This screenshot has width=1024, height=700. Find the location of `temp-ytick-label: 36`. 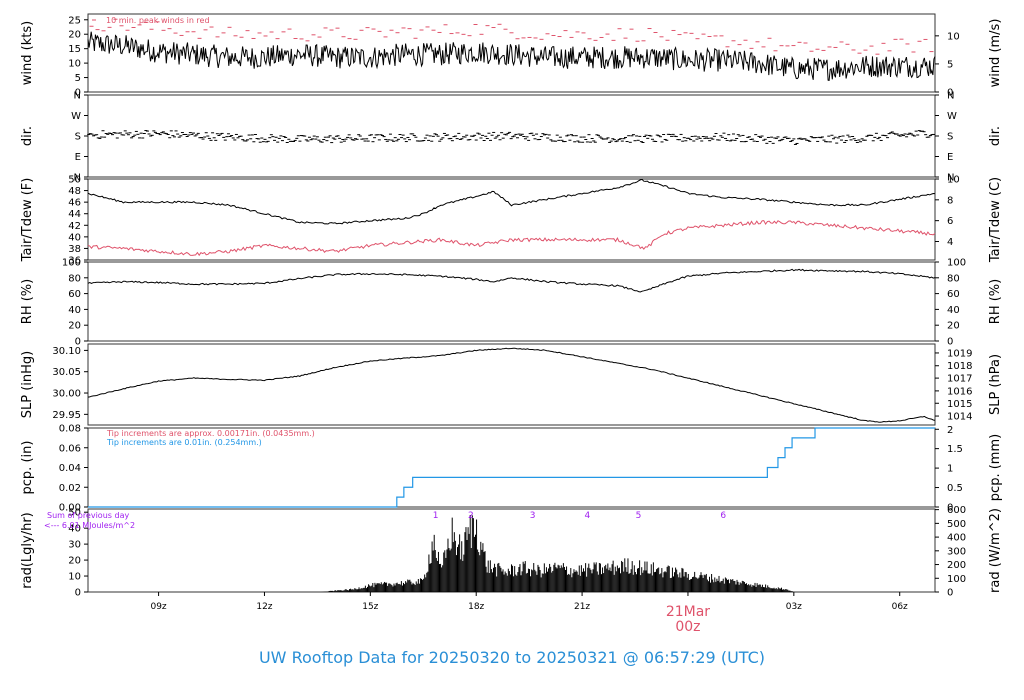

temp-ytick-label: 36 is located at coordinates (74, 261).